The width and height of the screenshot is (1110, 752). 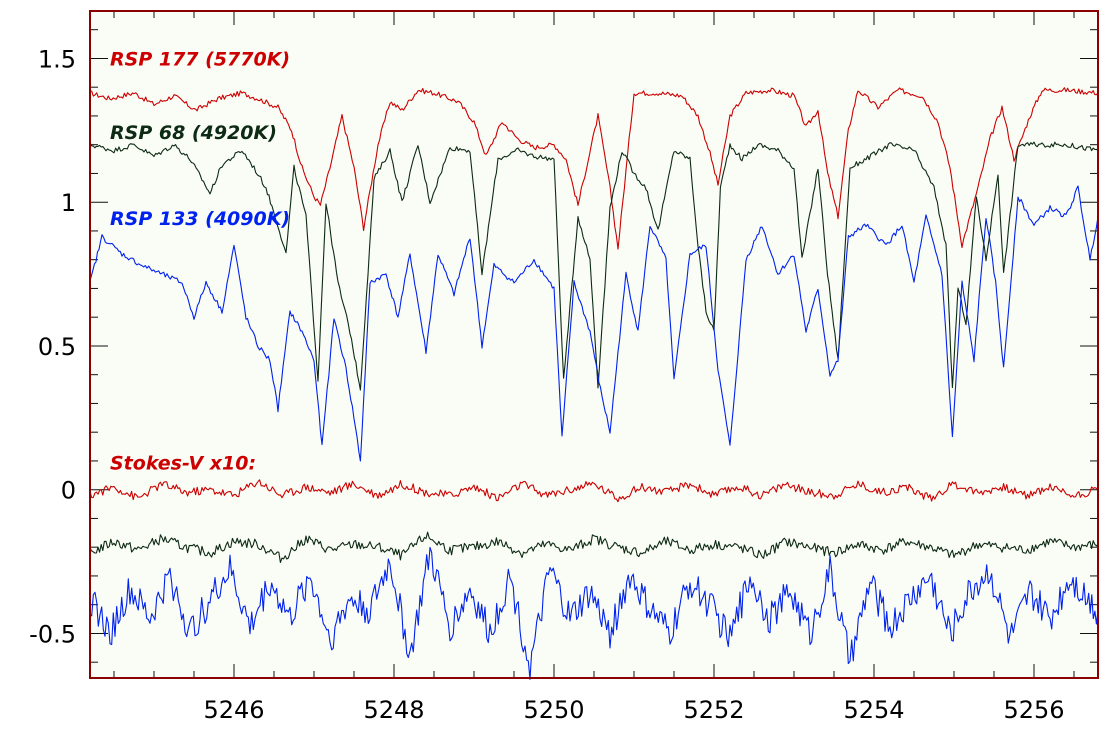 What do you see at coordinates (193, 133) in the screenshot?
I see `series-annotation: RSP 68 (4920K)` at bounding box center [193, 133].